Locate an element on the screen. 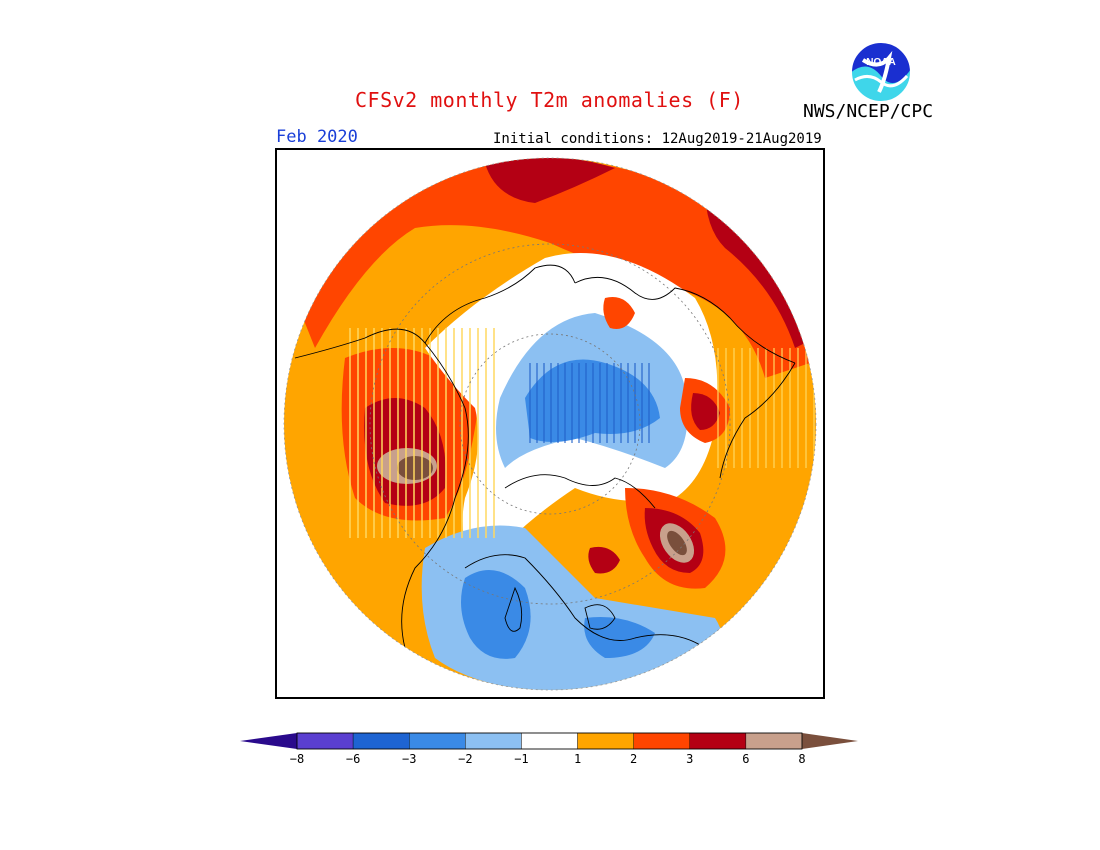 The width and height of the screenshot is (1100, 850). anomaly-fill-6to8-north is located at coordinates (550, 180).